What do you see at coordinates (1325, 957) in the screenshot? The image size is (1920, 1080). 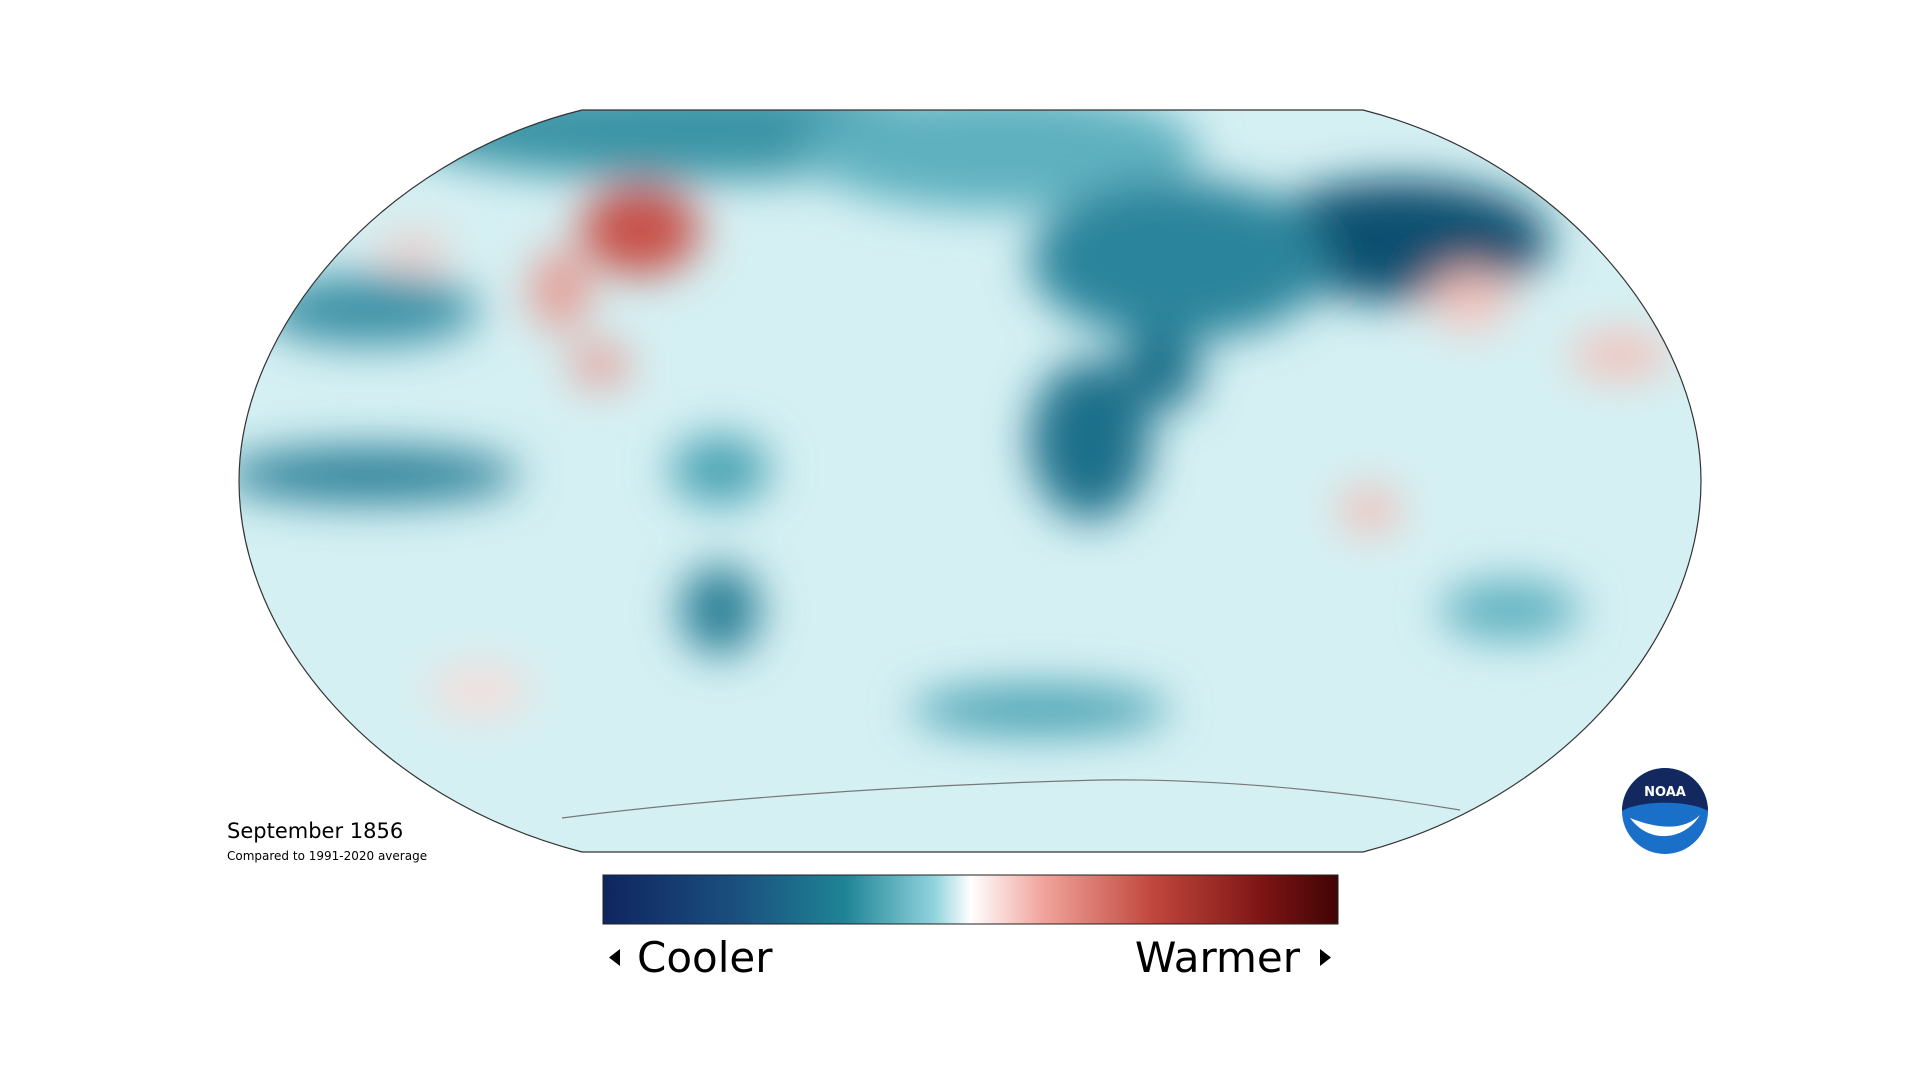 I see `arrow-right` at bounding box center [1325, 957].